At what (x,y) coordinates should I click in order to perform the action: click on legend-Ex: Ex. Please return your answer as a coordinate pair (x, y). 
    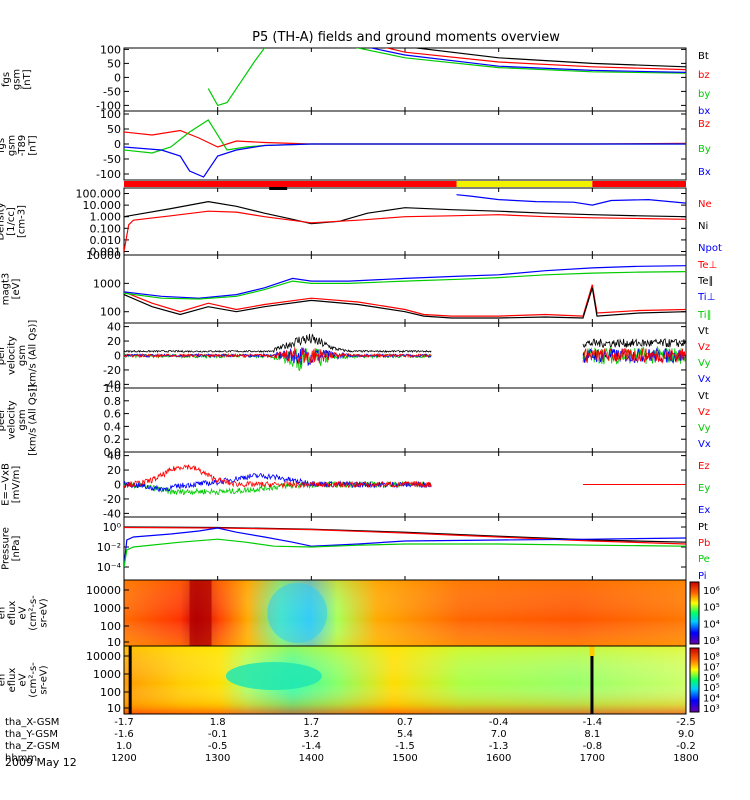
    Looking at the image, I should click on (704, 510).